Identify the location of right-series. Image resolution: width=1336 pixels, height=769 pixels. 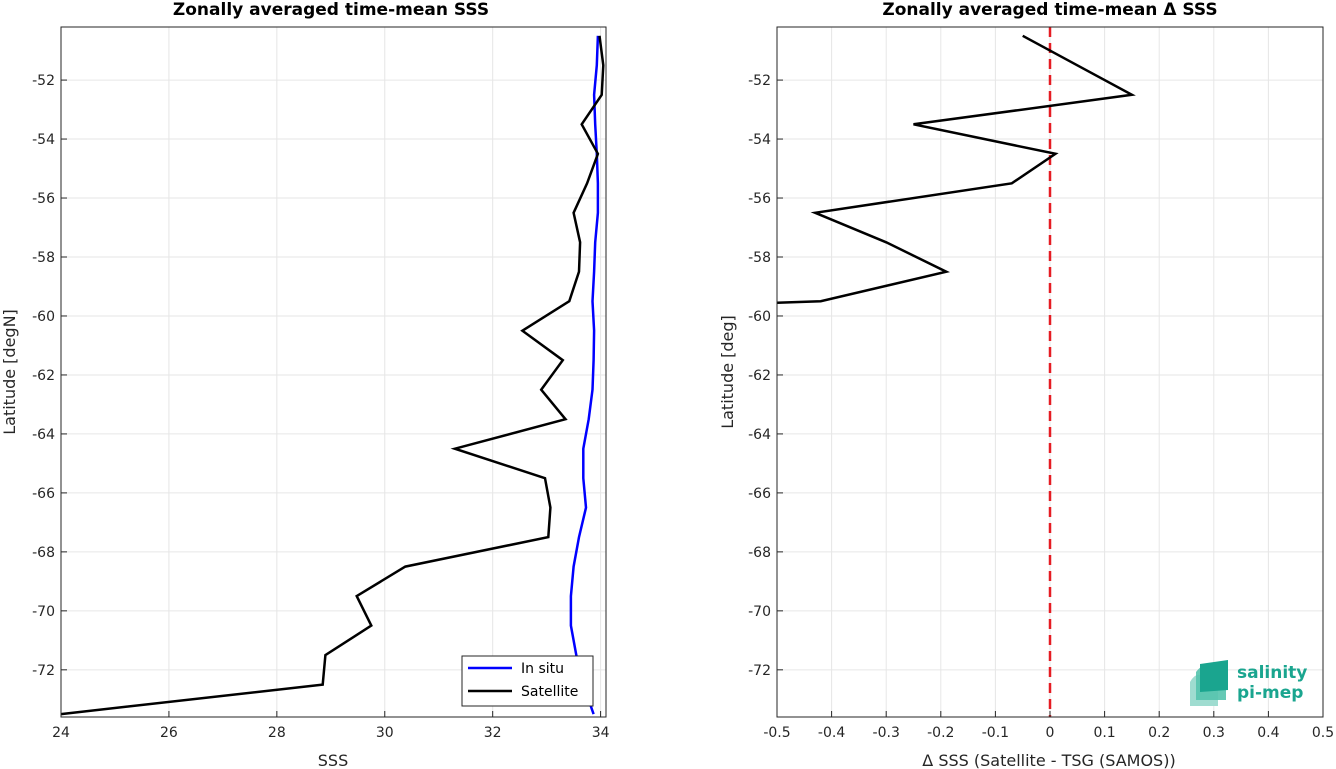
(956, 169).